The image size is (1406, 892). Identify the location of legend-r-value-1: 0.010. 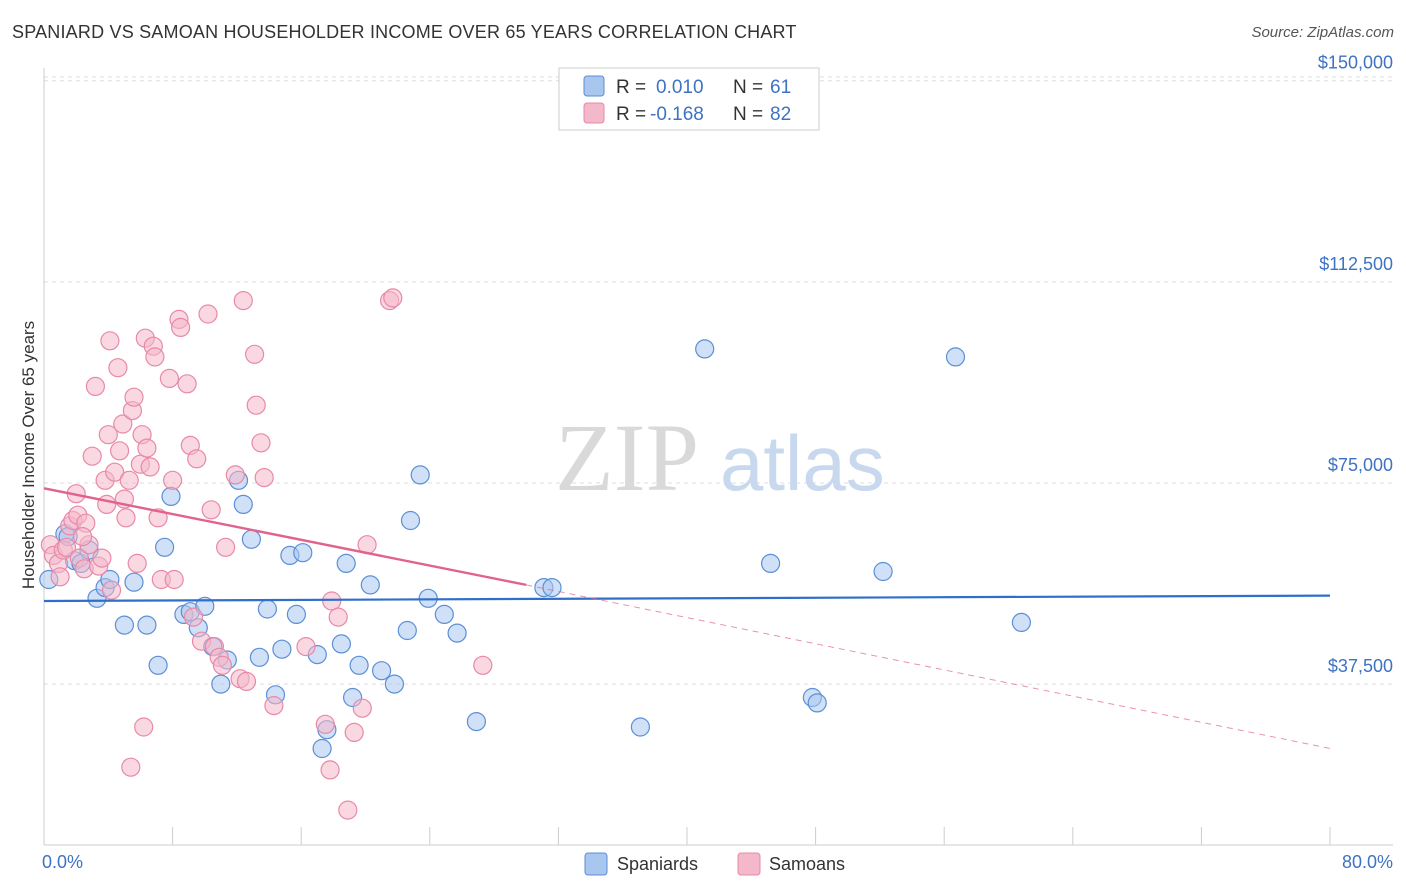
(680, 87).